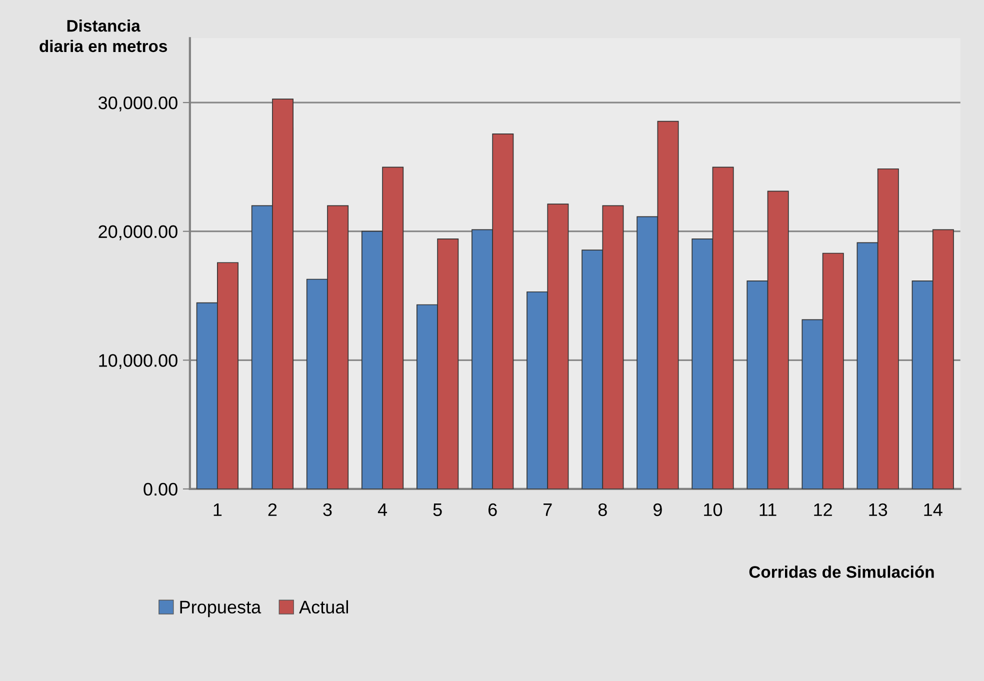 The height and width of the screenshot is (681, 984). What do you see at coordinates (548, 510) in the screenshot?
I see `x-tick-label: 7` at bounding box center [548, 510].